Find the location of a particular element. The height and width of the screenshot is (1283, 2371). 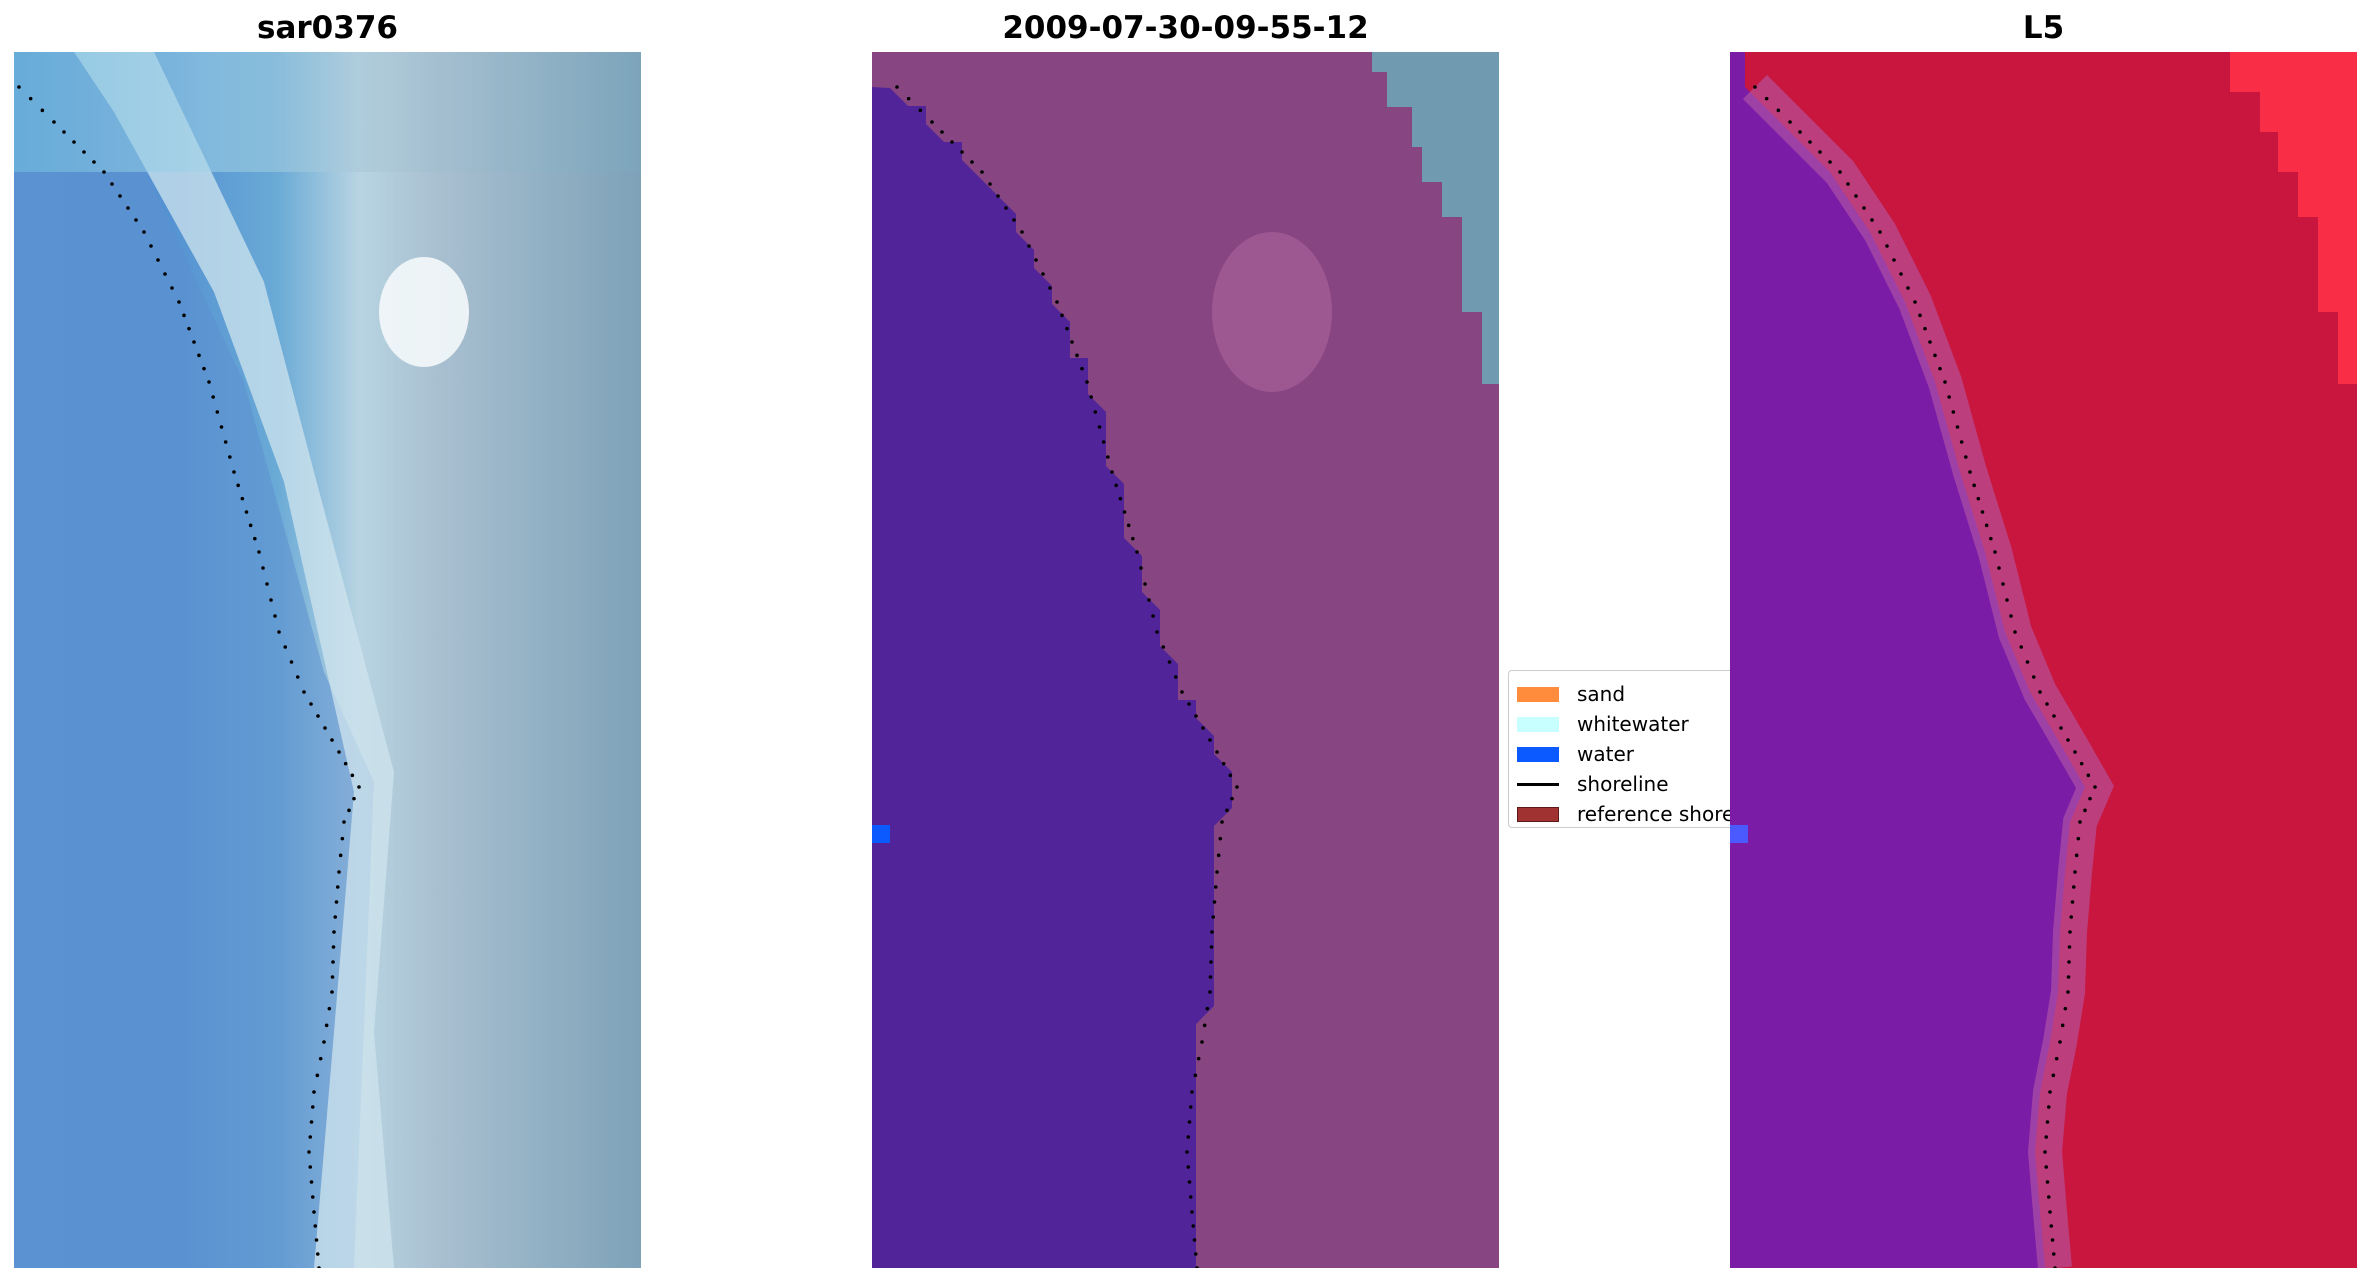

panel-title-rgb: sar0376 is located at coordinates (327, 28).